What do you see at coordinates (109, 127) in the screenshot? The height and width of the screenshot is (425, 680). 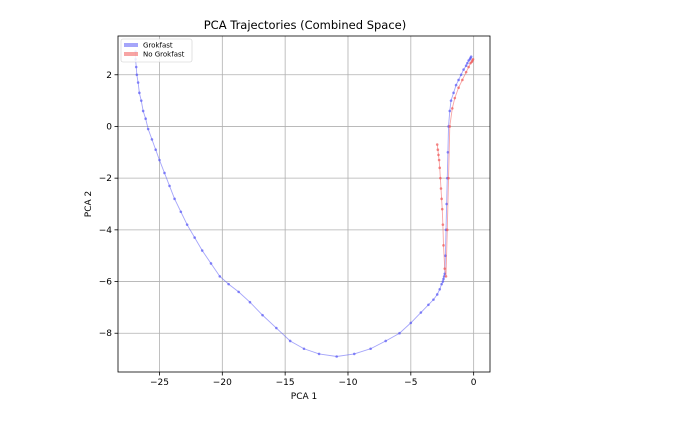 I see `y-tick-label: 0` at bounding box center [109, 127].